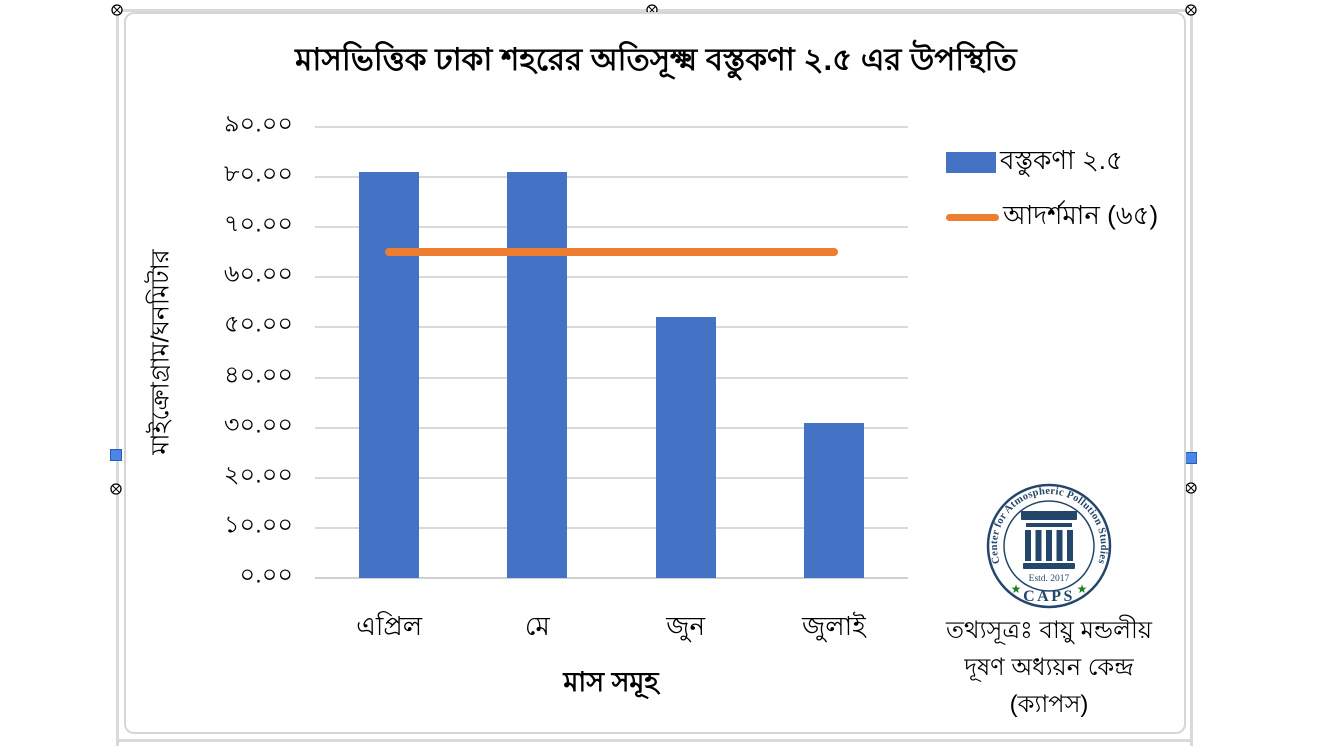 The width and height of the screenshot is (1327, 746). What do you see at coordinates (1191, 458) in the screenshot?
I see `resize-handle-right` at bounding box center [1191, 458].